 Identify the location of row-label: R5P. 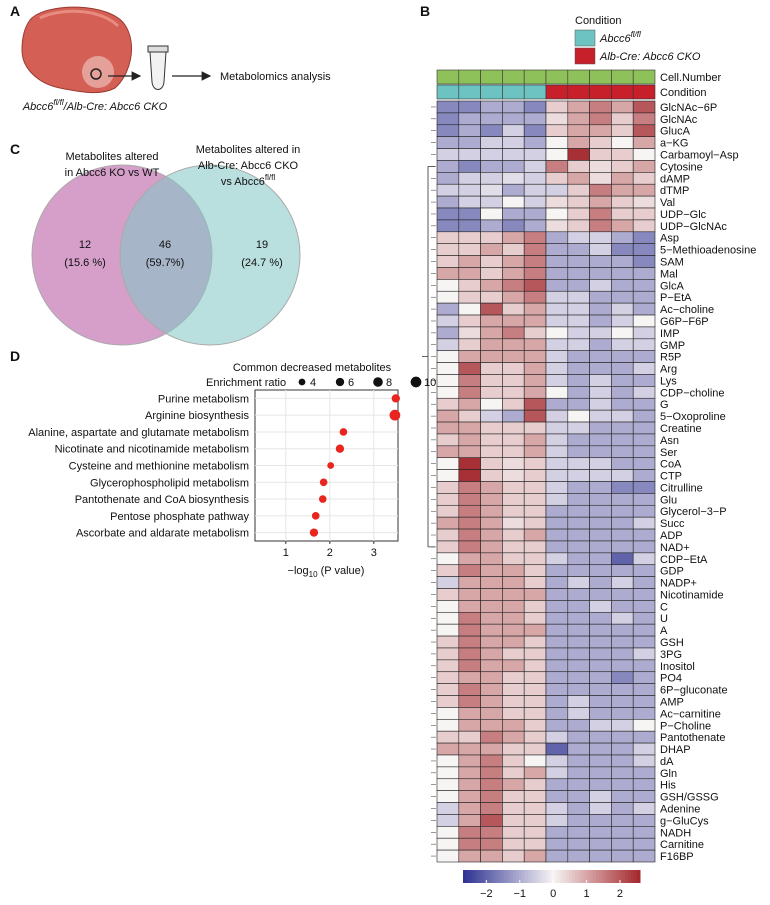
(670, 358).